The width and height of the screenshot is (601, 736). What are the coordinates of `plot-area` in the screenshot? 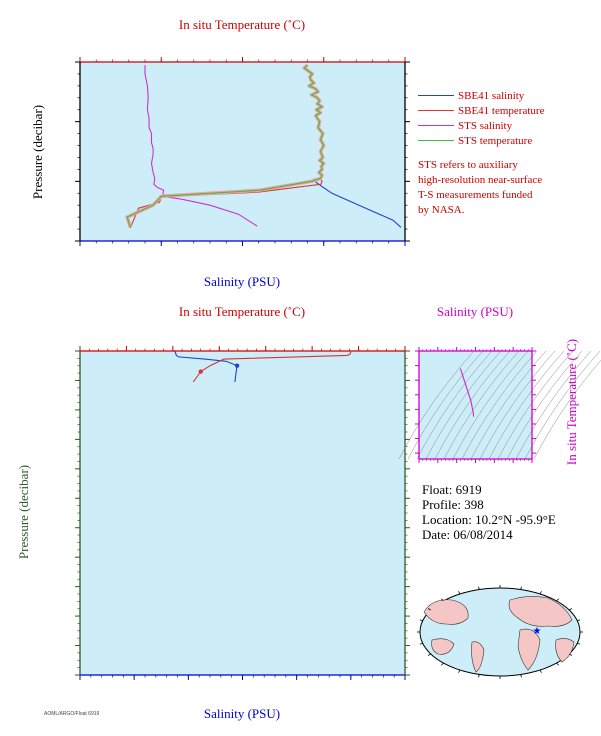 It's located at (242, 151).